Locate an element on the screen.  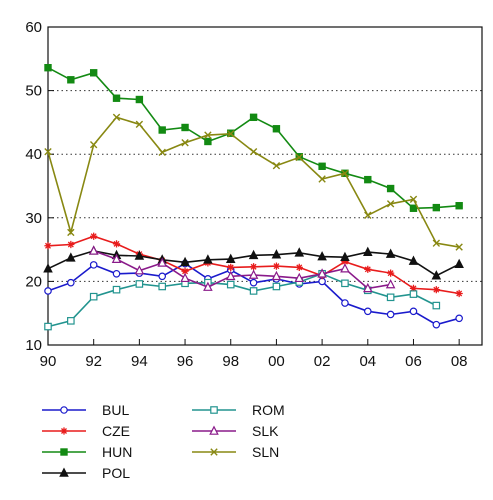
x-tick-label: 08 is located at coordinates (459, 361).